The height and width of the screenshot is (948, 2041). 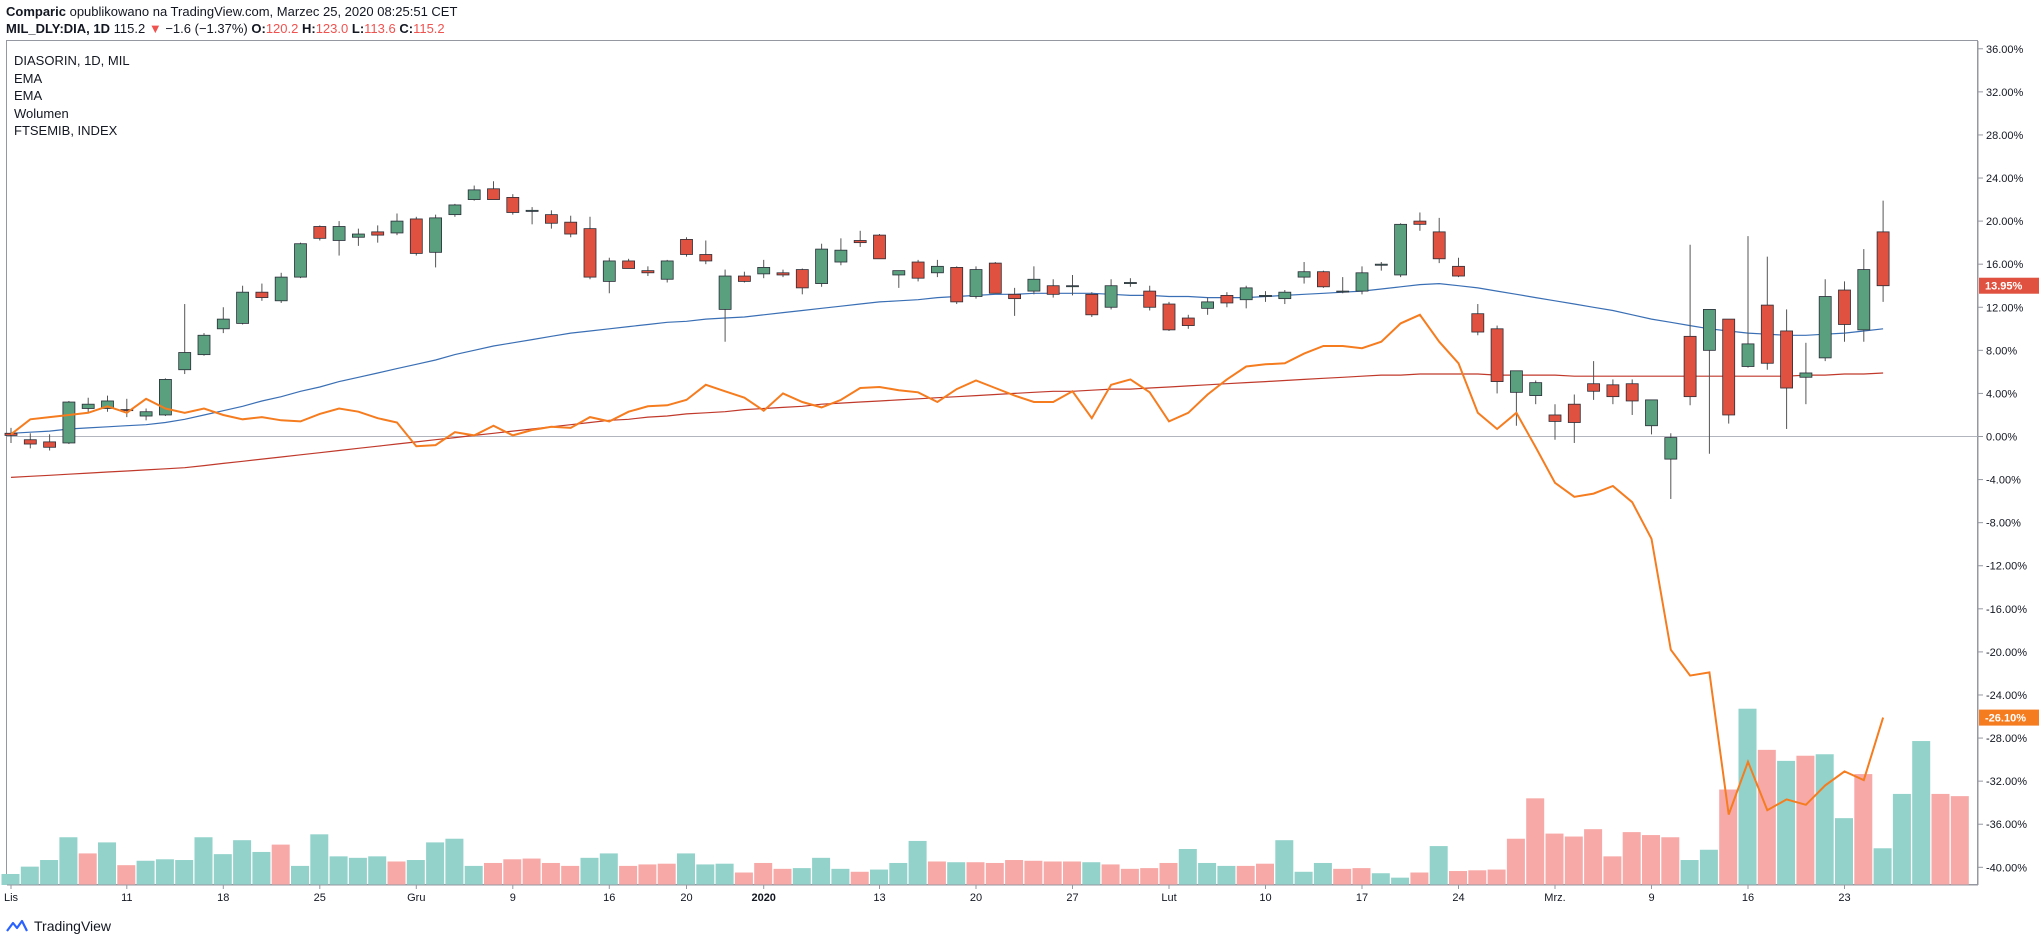 What do you see at coordinates (28, 78) in the screenshot?
I see `legend-ema-fast: EMA` at bounding box center [28, 78].